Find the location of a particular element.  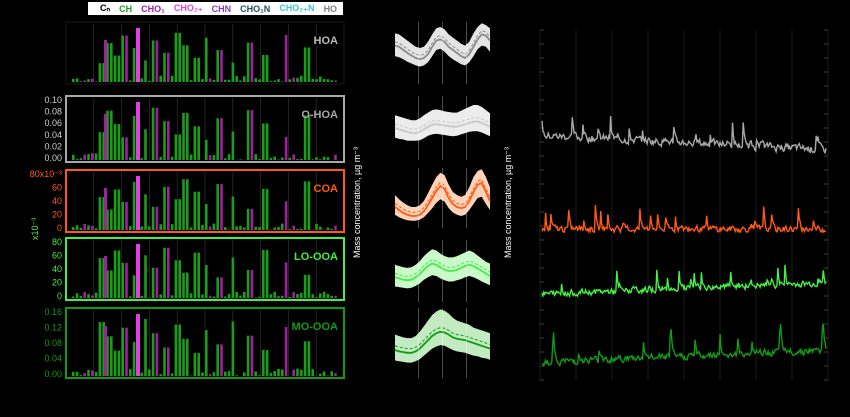

spectrum-frame is located at coordinates (205, 343).